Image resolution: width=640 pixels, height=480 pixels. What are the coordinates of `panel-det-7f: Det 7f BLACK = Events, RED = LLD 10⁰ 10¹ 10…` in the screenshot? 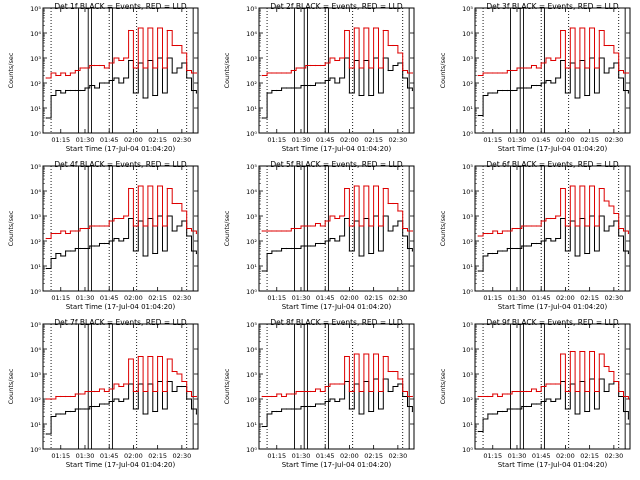 It's located at (103, 393).